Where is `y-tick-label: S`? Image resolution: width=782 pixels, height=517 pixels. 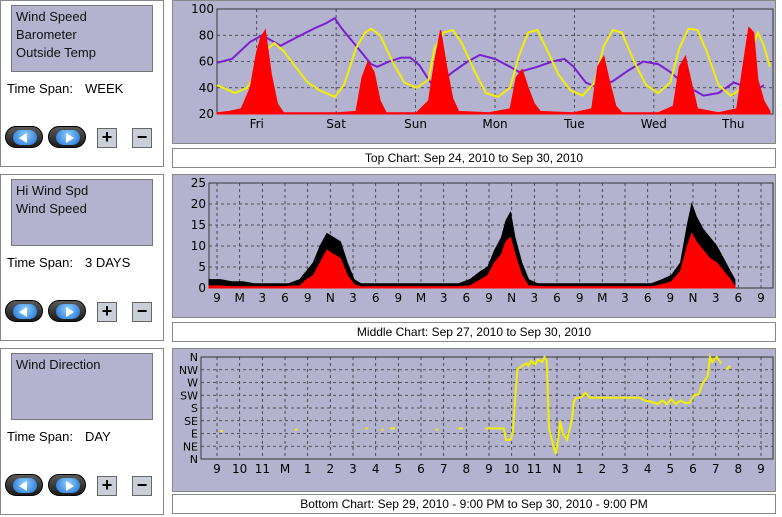
y-tick-label: S is located at coordinates (194, 408).